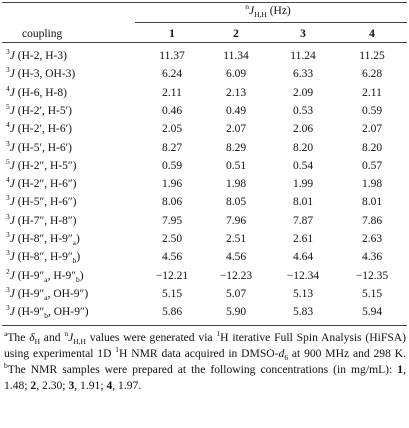 This screenshot has width=409, height=428. Describe the element at coordinates (303, 220) in the screenshot. I see `value-cell: 7.87` at that location.